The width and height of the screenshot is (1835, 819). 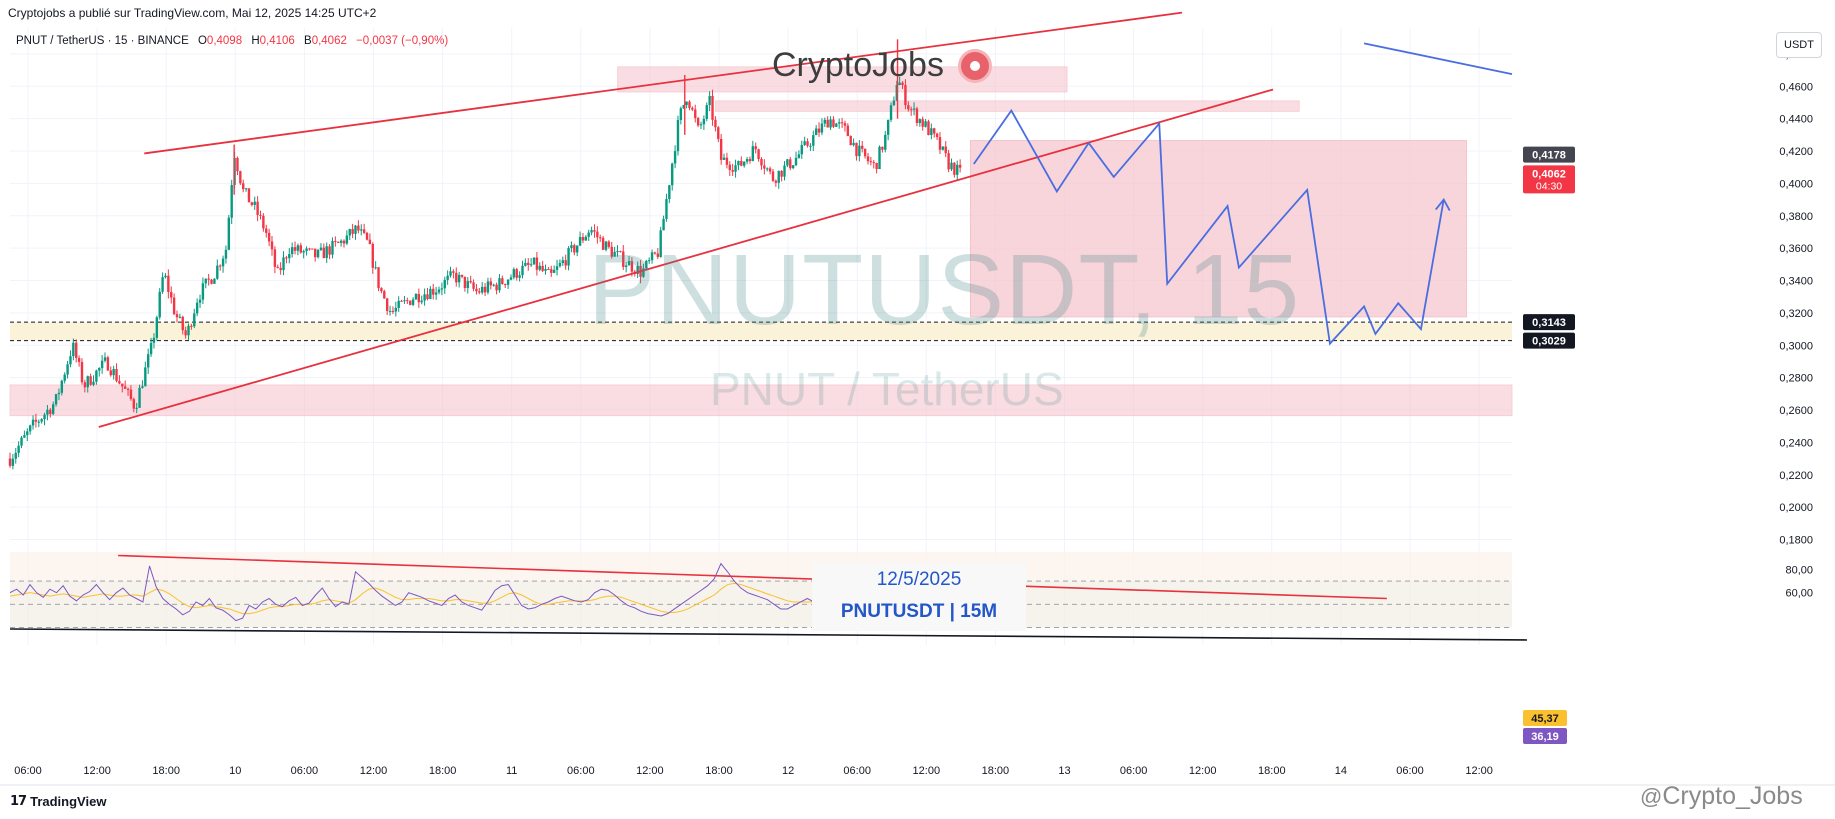 I want to click on zone-target, so click(x=1218, y=229).